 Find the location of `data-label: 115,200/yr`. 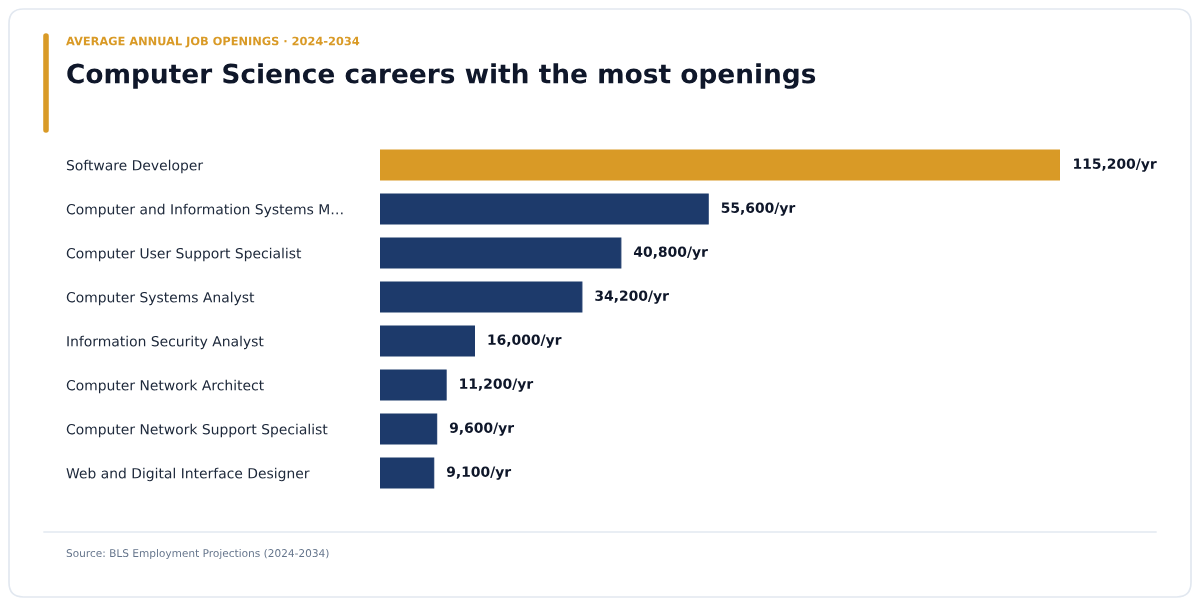

data-label: 115,200/yr is located at coordinates (1115, 165).